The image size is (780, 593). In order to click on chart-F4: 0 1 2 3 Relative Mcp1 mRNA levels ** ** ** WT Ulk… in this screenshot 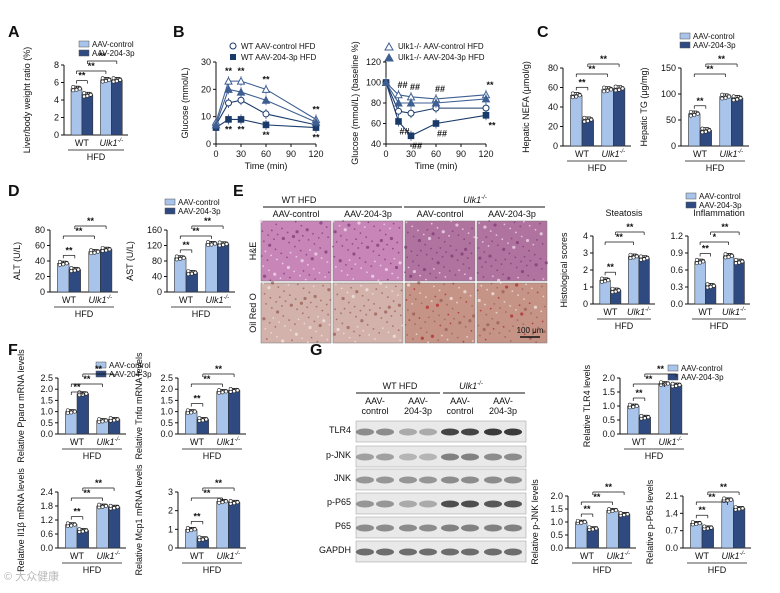, I will do `click(190, 520)`.